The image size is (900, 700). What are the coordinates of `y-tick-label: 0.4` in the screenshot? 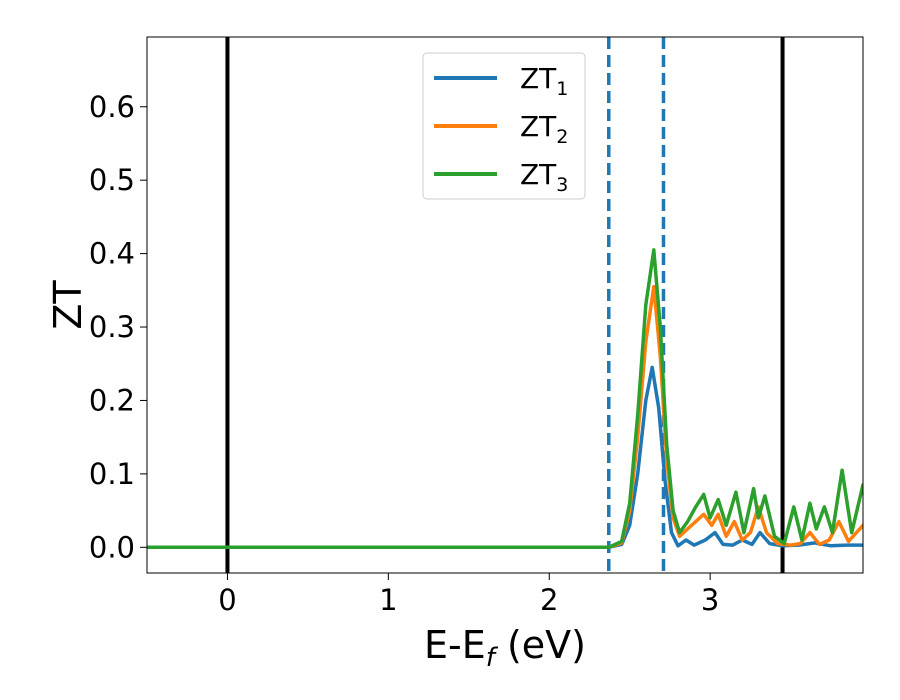 It's located at (112, 254).